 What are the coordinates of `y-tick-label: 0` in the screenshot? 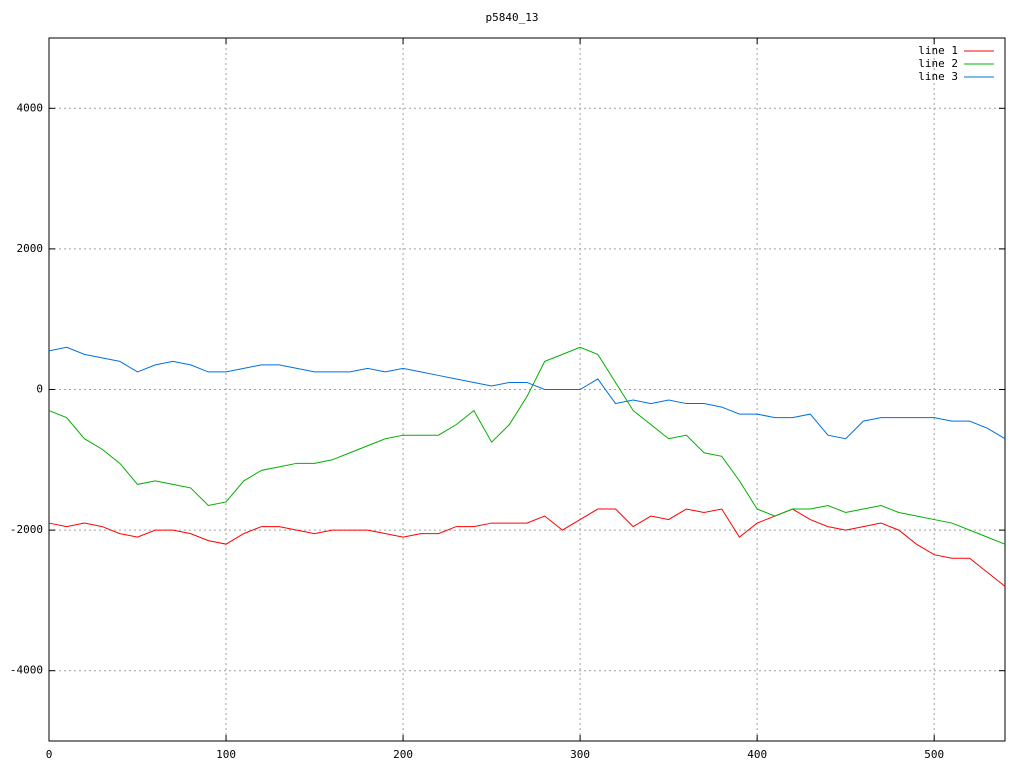 It's located at (39, 389).